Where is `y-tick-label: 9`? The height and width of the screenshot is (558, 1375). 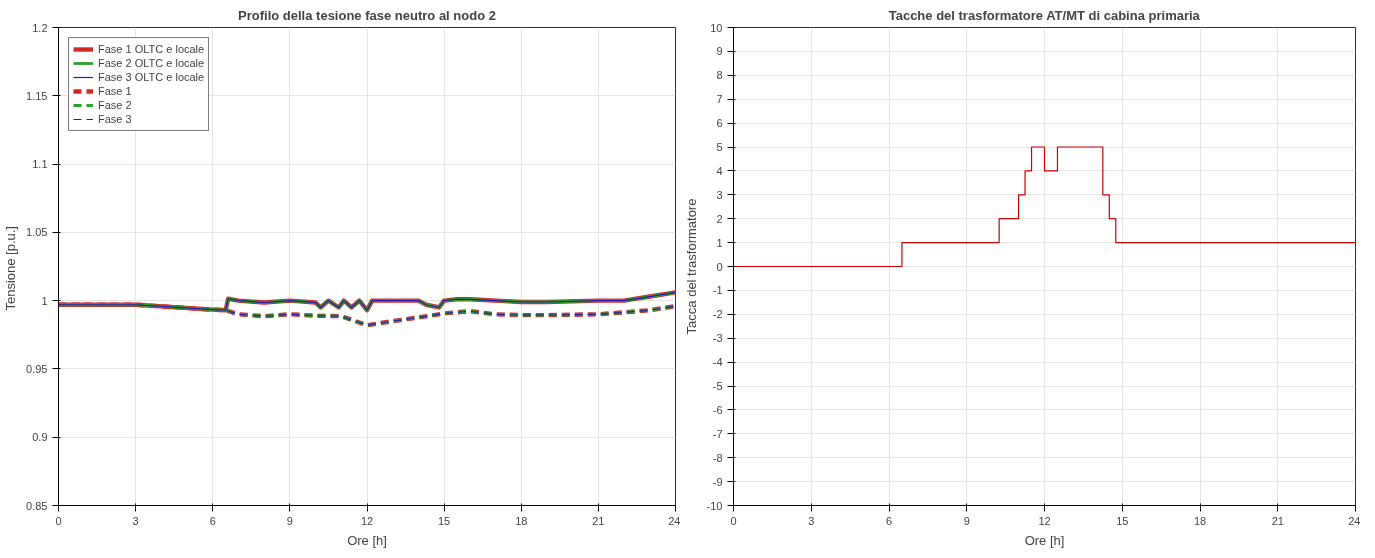 y-tick-label: 9 is located at coordinates (719, 51).